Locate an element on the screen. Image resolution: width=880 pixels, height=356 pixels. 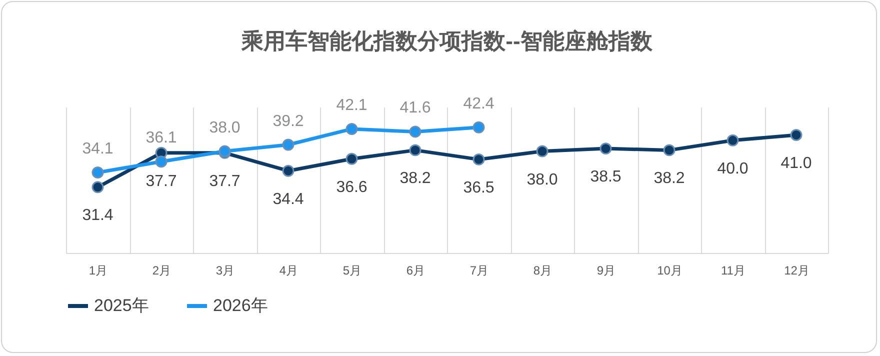
data-label: 34.1 is located at coordinates (98, 149).